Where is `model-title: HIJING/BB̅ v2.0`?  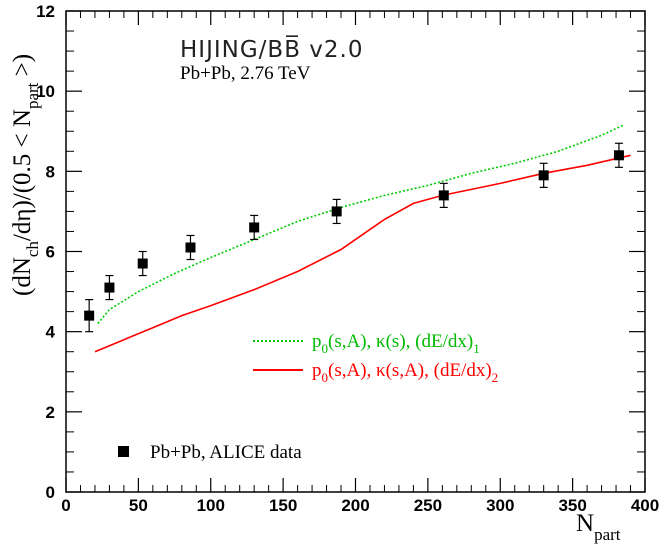 model-title: HIJING/BB̅ v2.0 is located at coordinates (271, 49).